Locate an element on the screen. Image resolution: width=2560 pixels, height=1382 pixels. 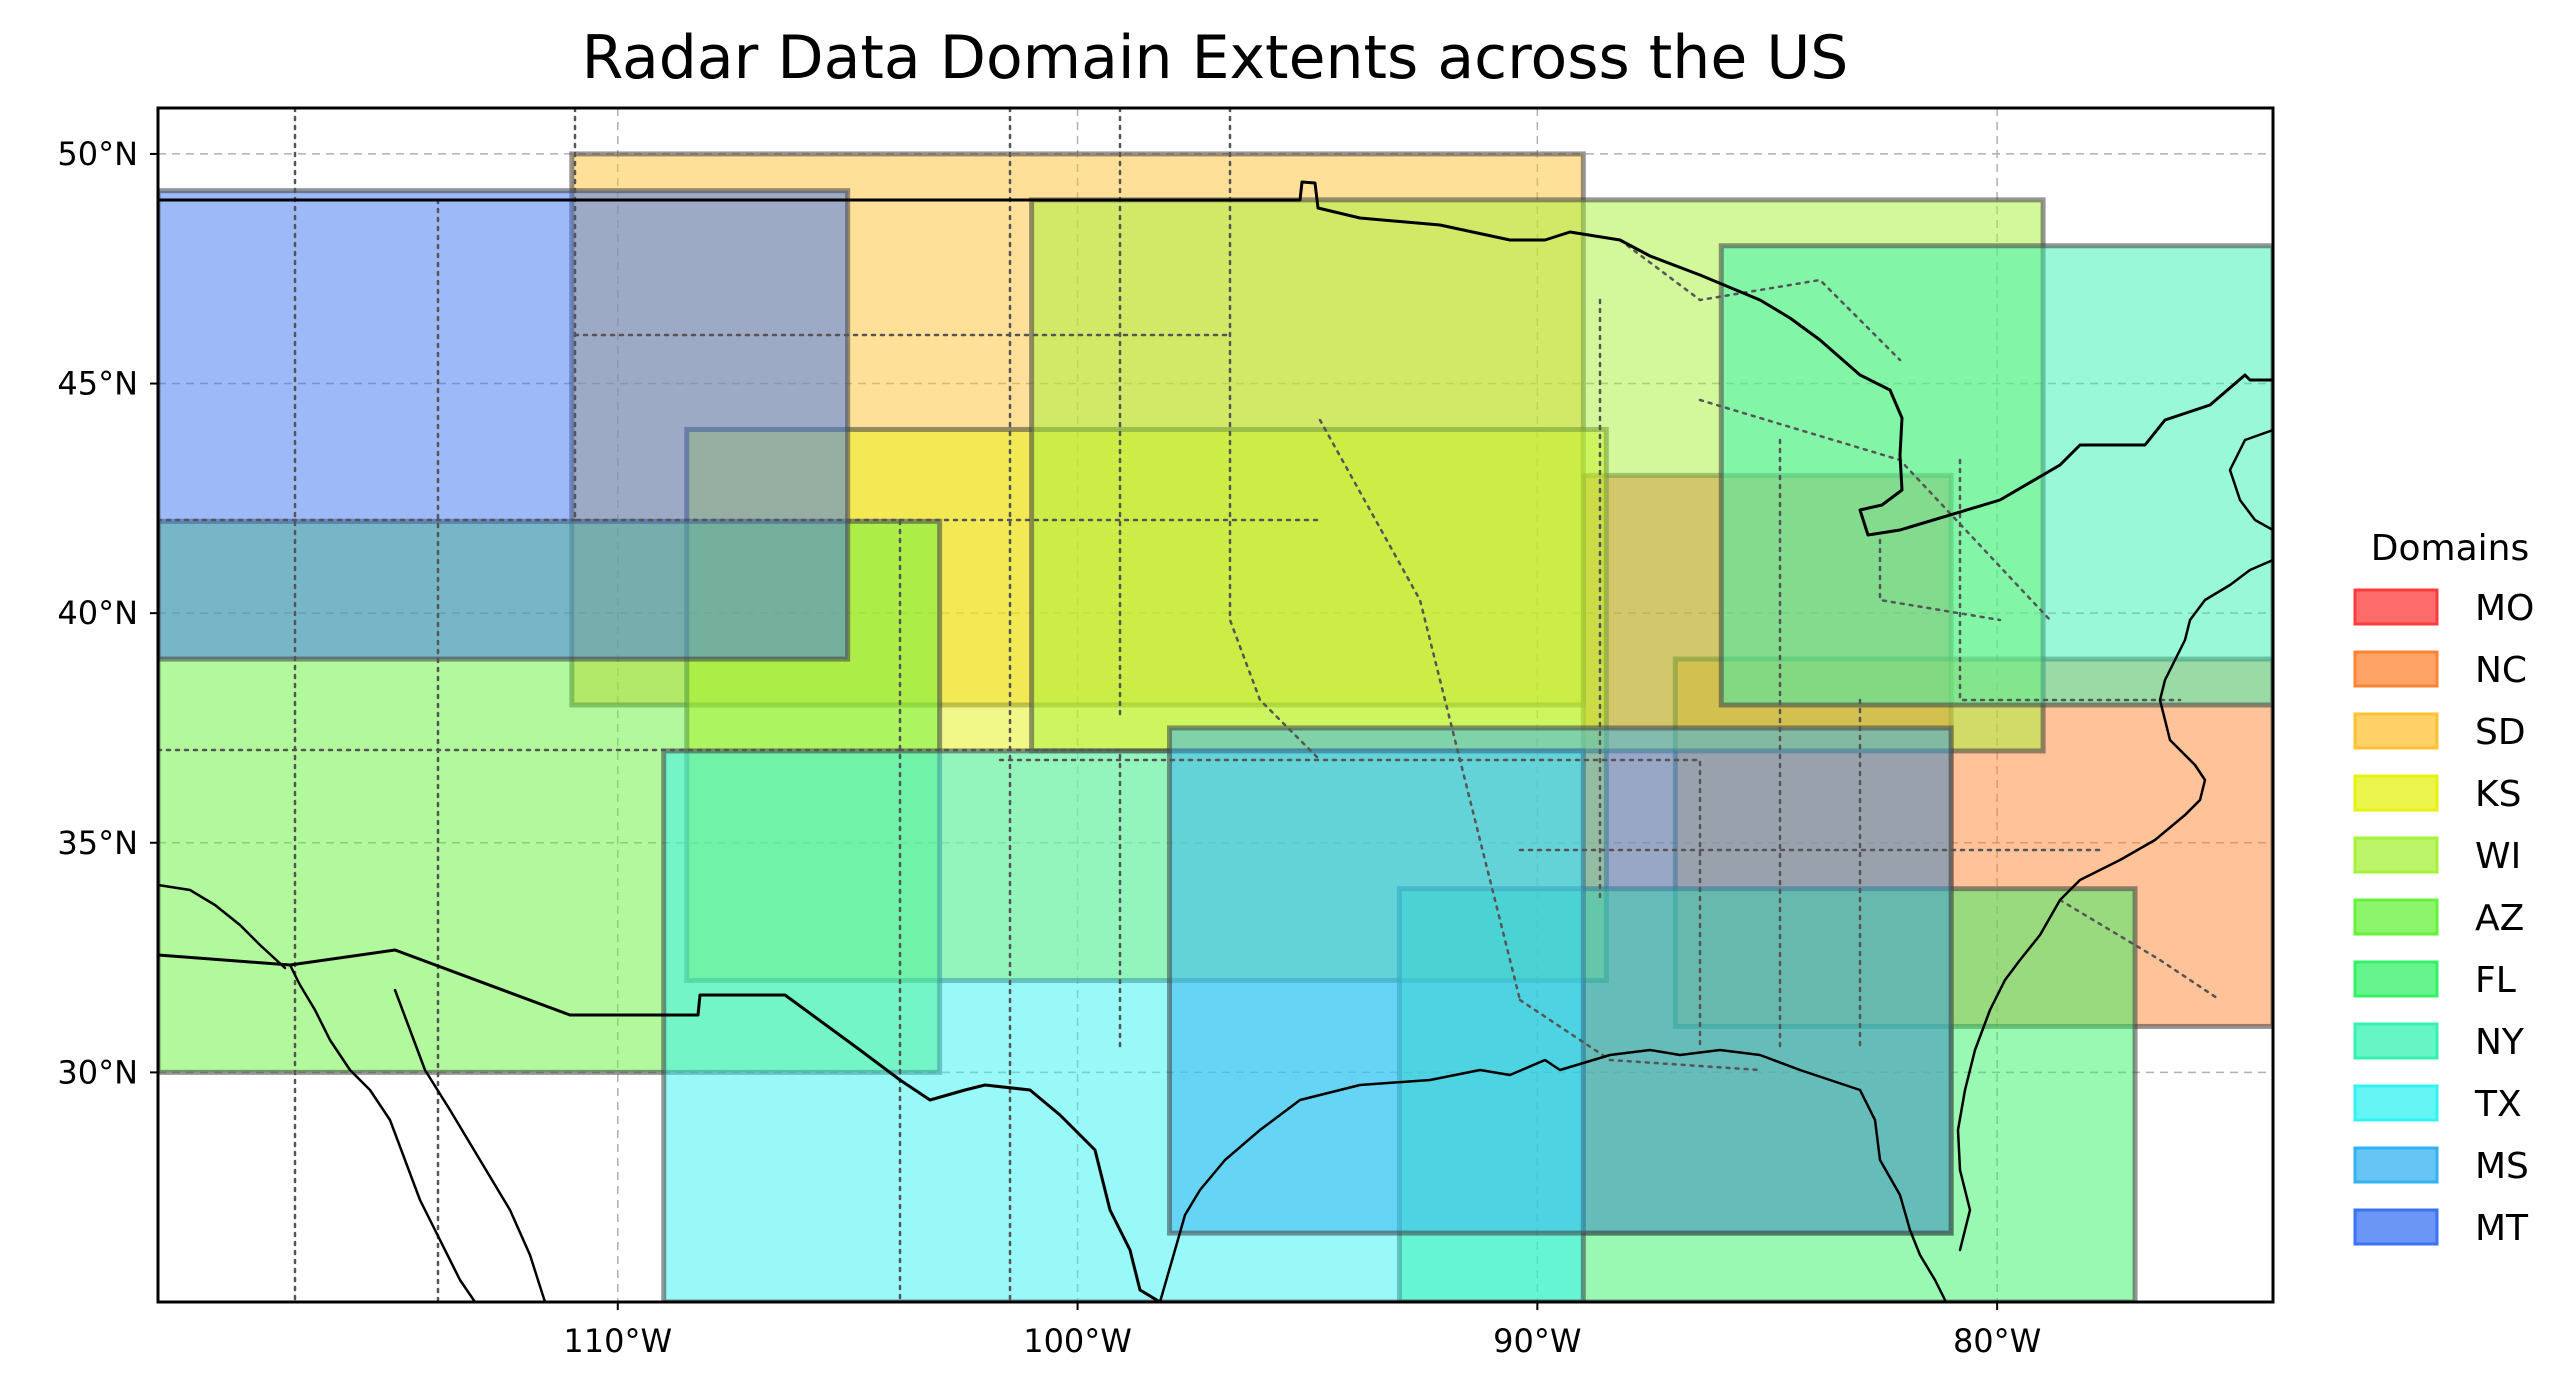
legend-label-az: AZ is located at coordinates (2499, 918).